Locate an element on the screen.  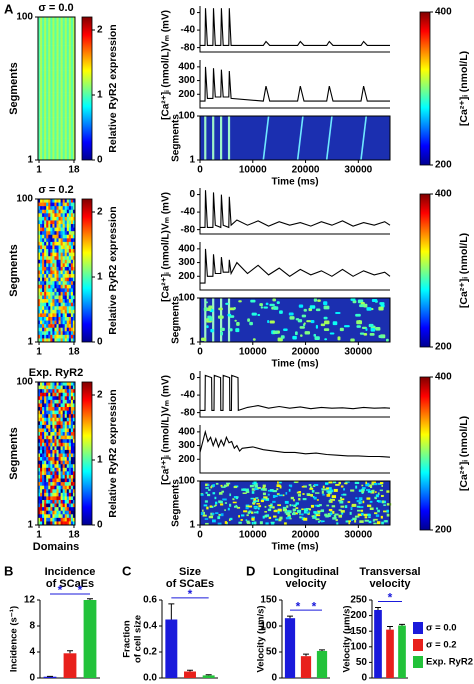
x-axis-label: Time (ms) is located at coordinates (294, 547).